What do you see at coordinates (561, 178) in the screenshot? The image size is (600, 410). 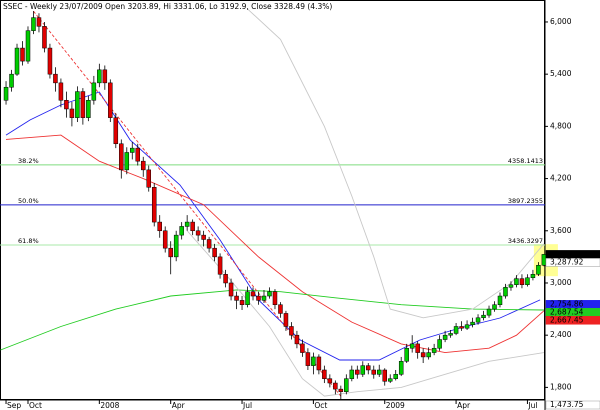 I see `y-tick-label: 4,200` at bounding box center [561, 178].